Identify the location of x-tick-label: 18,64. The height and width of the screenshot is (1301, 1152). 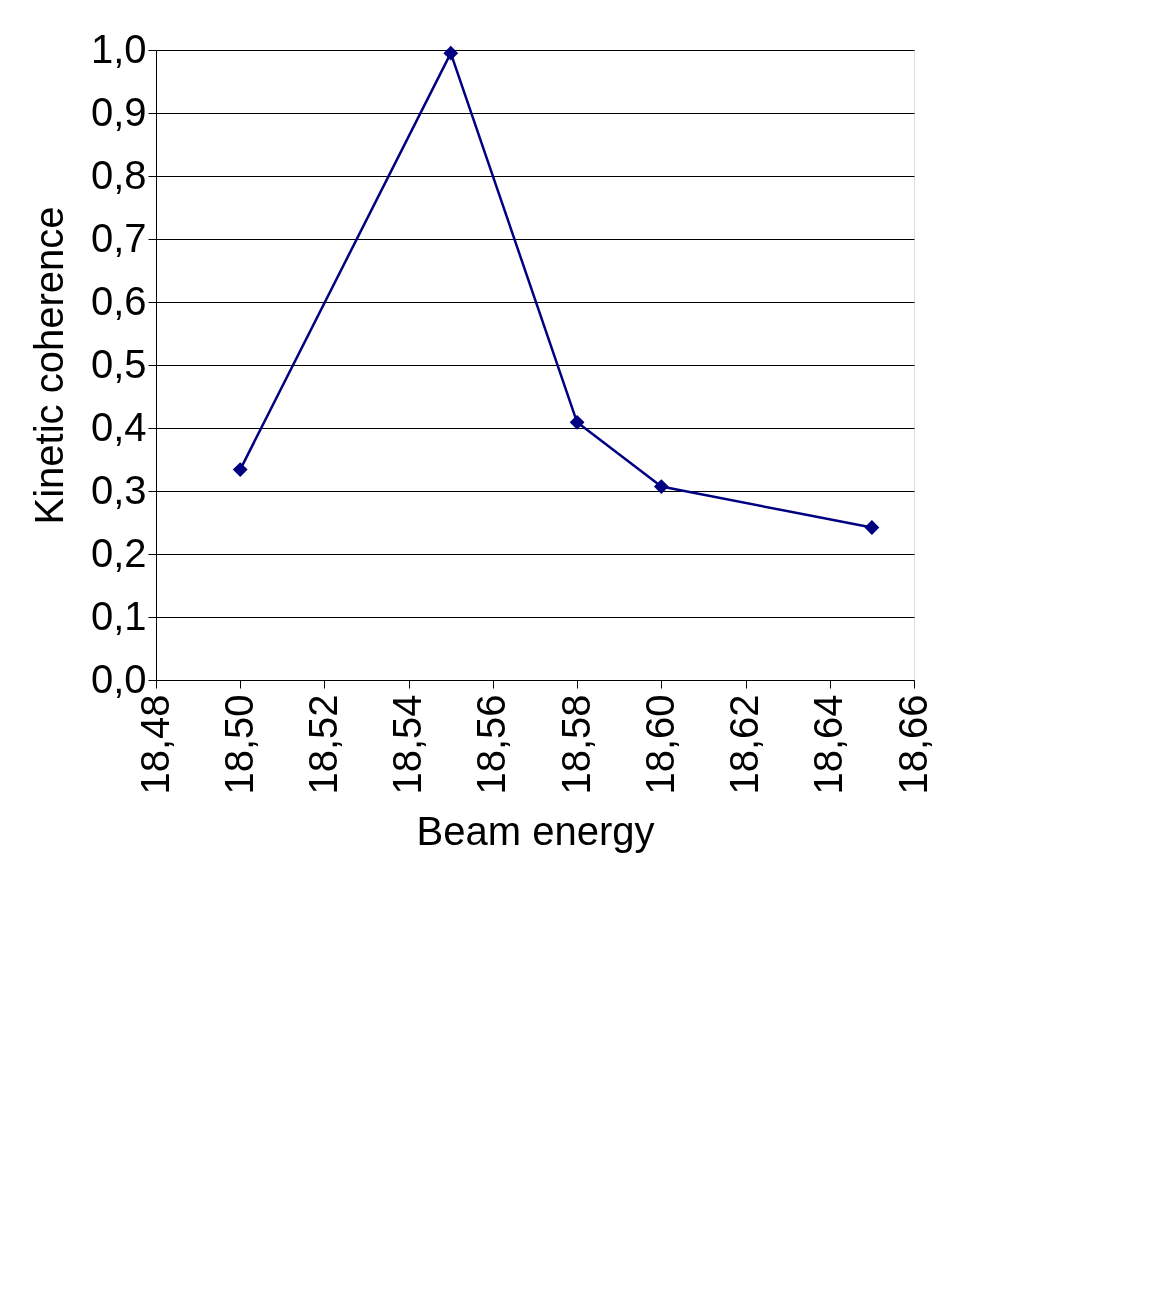
(828, 744).